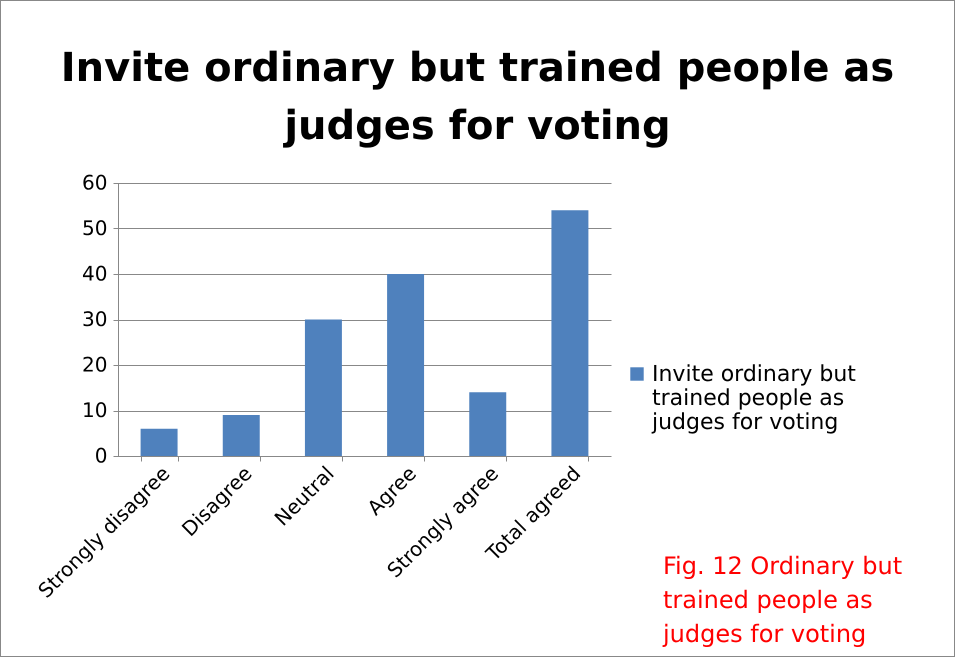 Image resolution: width=955 pixels, height=657 pixels. I want to click on y-tick-label: 60, so click(95, 182).